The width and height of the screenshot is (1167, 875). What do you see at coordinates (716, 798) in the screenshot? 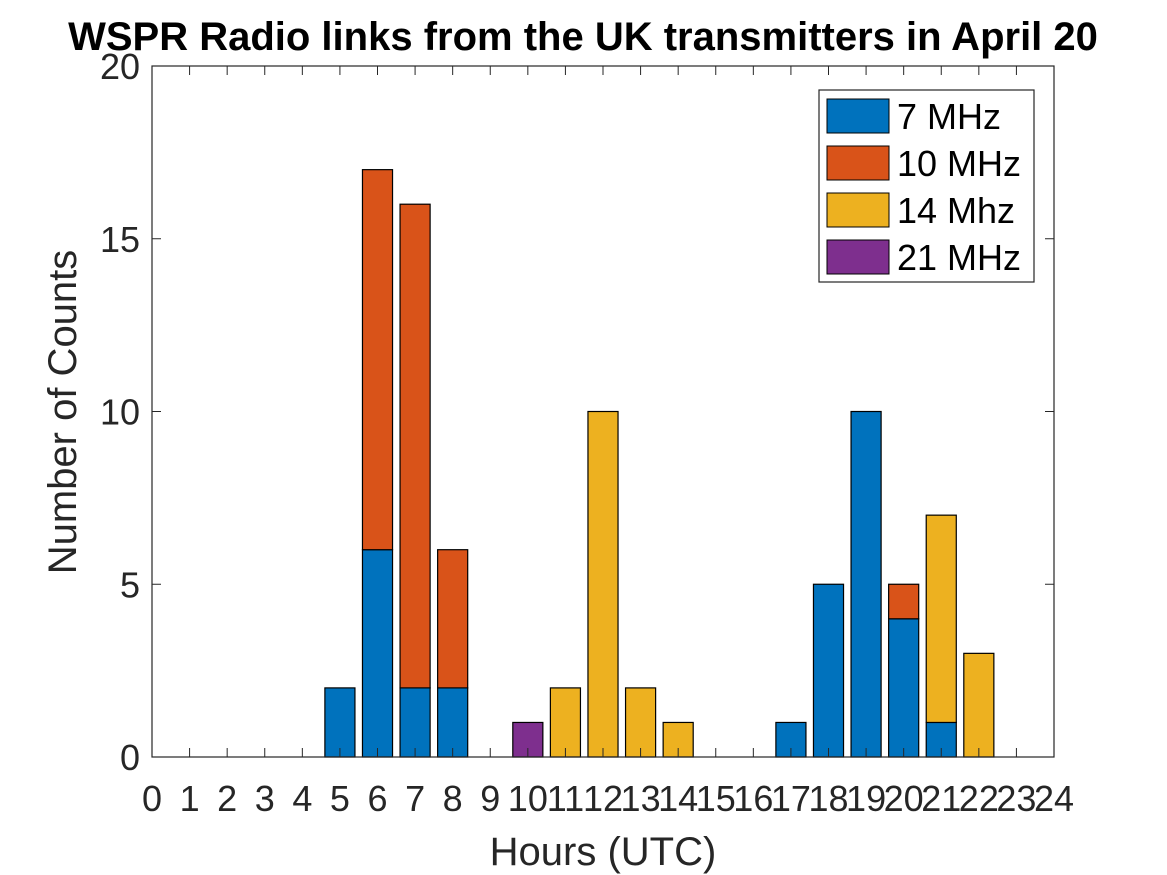
I see `x-tick-label: 15` at bounding box center [716, 798].